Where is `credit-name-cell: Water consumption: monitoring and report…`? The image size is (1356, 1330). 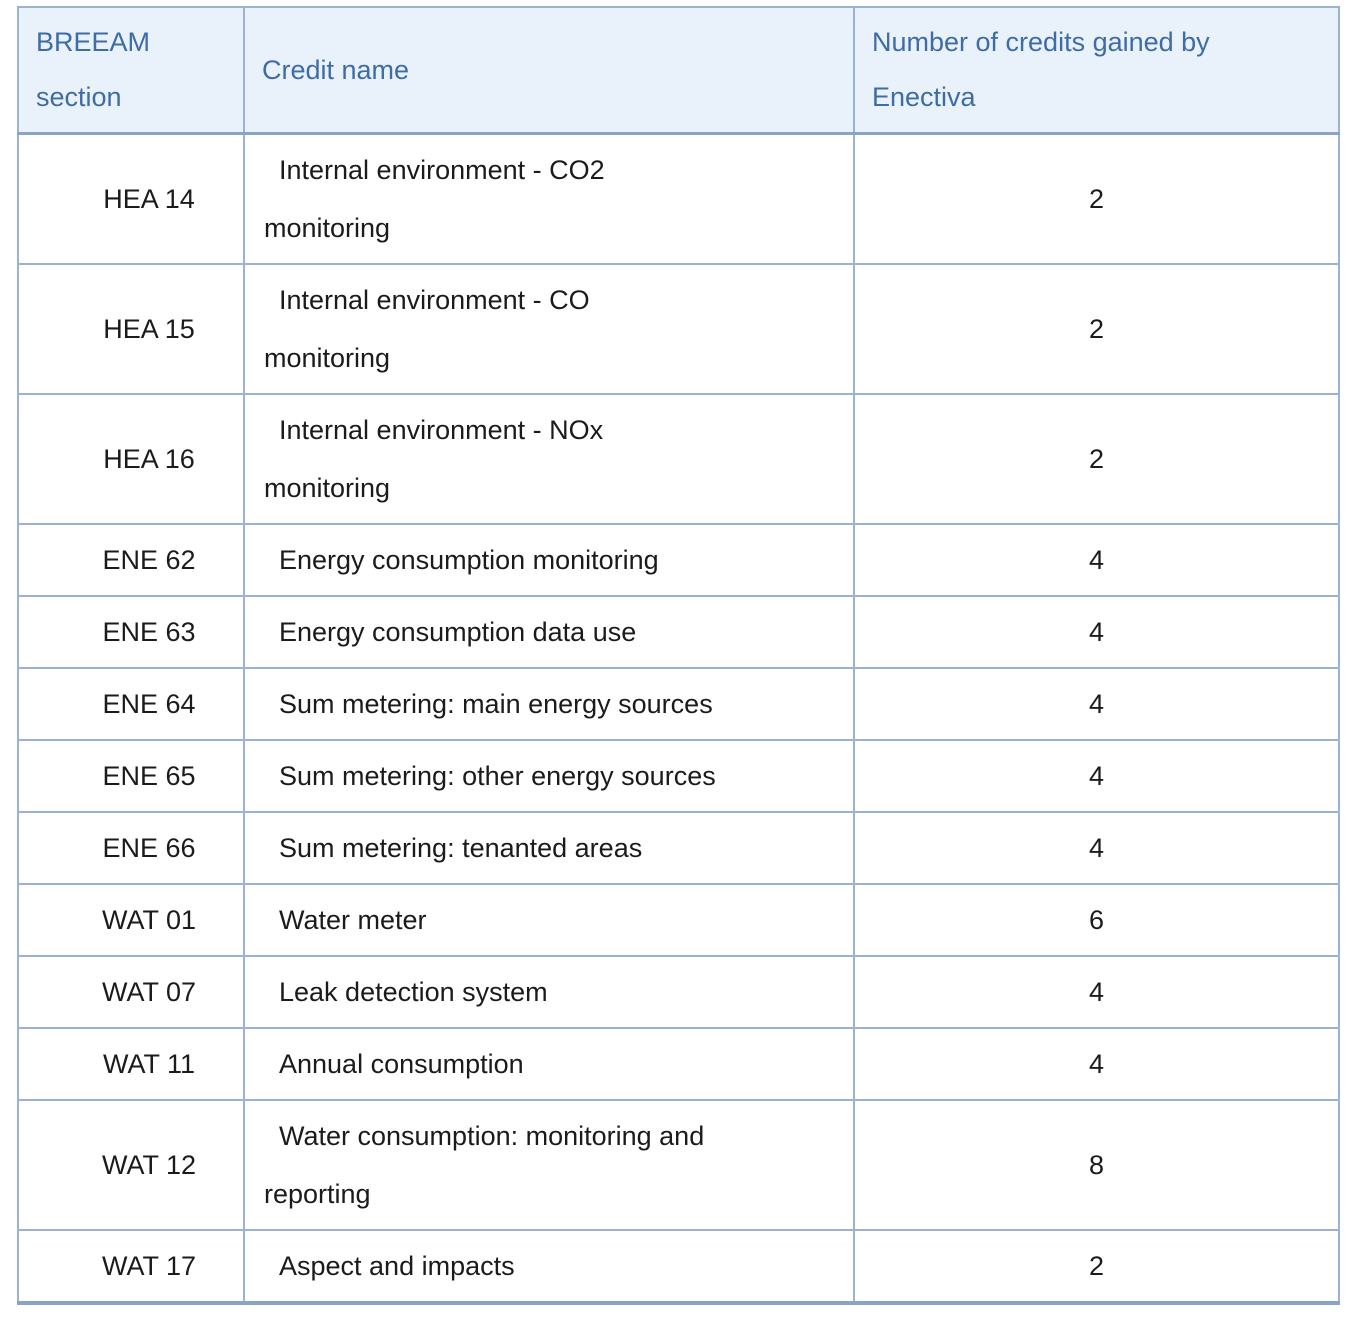 credit-name-cell: Water consumption: monitoring and report… is located at coordinates (549, 1165).